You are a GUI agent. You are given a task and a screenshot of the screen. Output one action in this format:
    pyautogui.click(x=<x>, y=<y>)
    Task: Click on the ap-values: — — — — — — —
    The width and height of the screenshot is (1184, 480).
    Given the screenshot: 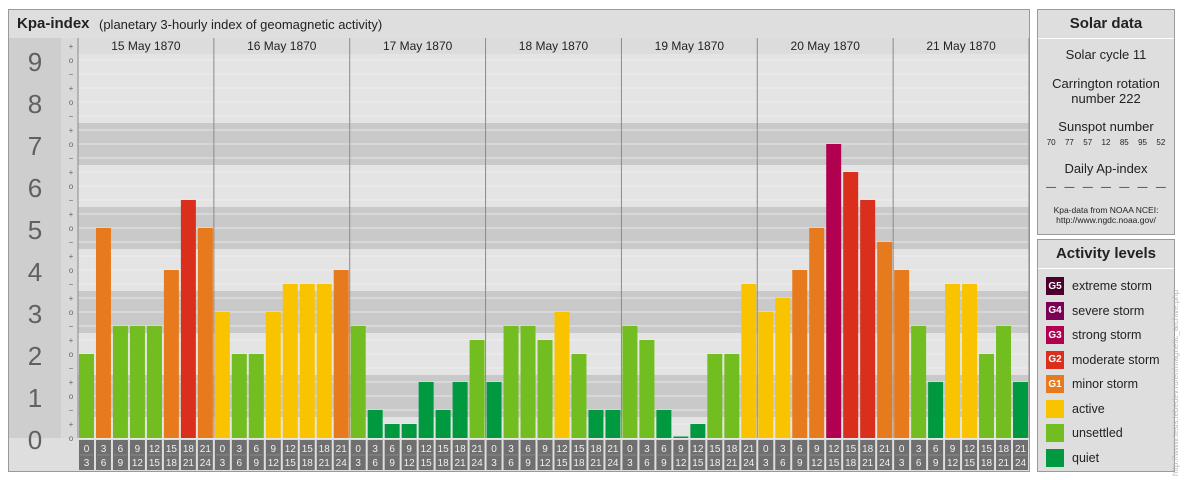 What is the action you would take?
    pyautogui.click(x=1106, y=187)
    